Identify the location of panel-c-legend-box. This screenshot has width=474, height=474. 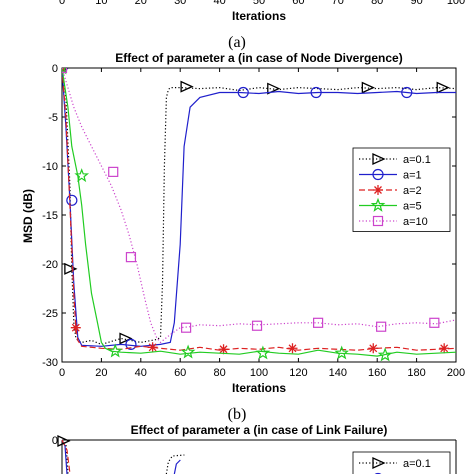
(401, 462).